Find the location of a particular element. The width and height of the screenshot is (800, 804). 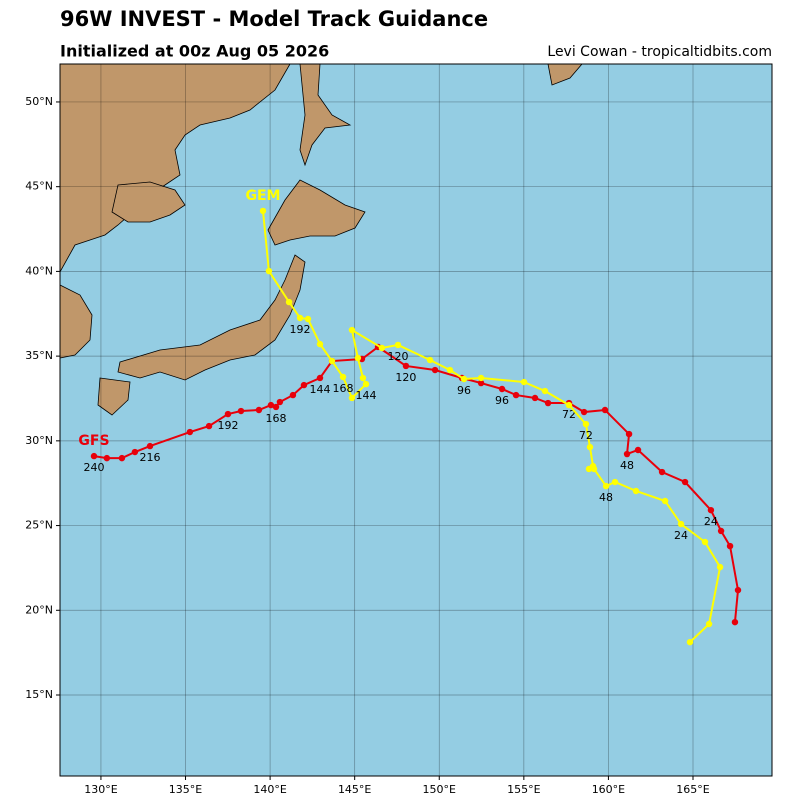

chart-title: 96W INVEST - Model Track Guidance is located at coordinates (274, 19).